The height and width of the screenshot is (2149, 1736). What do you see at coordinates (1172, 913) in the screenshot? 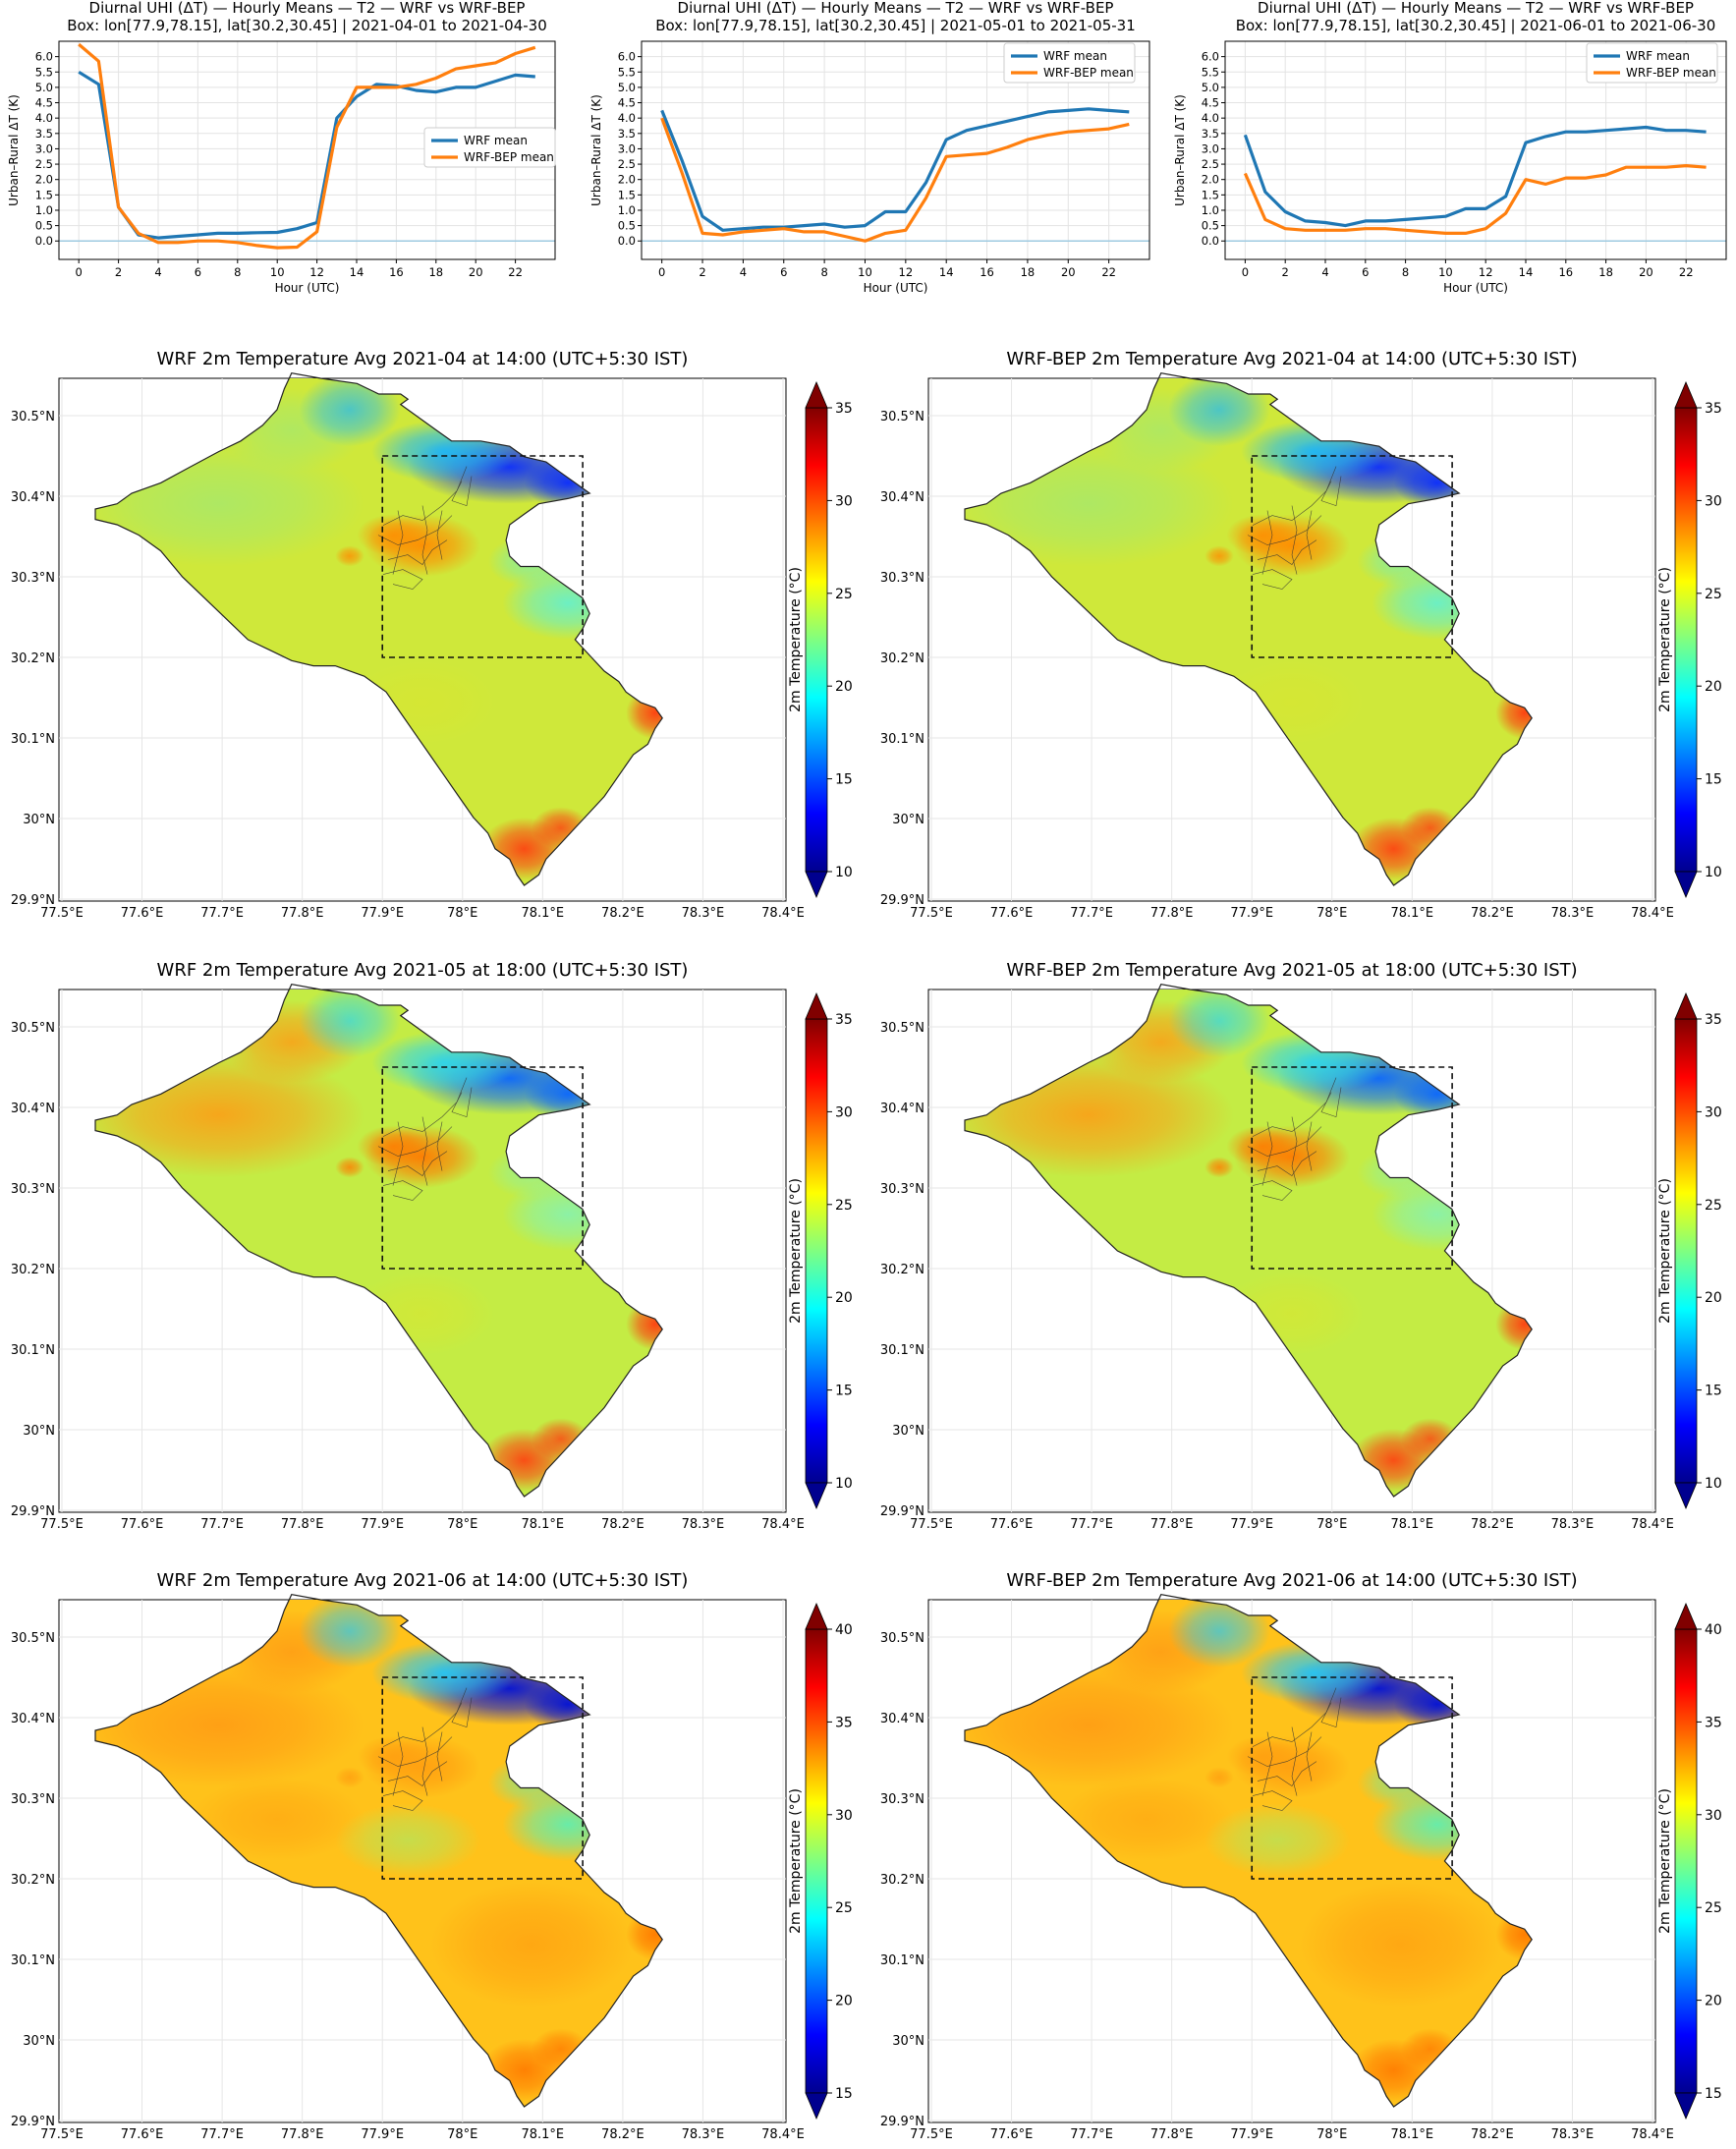
I see `lon-tick-label: 77.8°E` at bounding box center [1172, 913].